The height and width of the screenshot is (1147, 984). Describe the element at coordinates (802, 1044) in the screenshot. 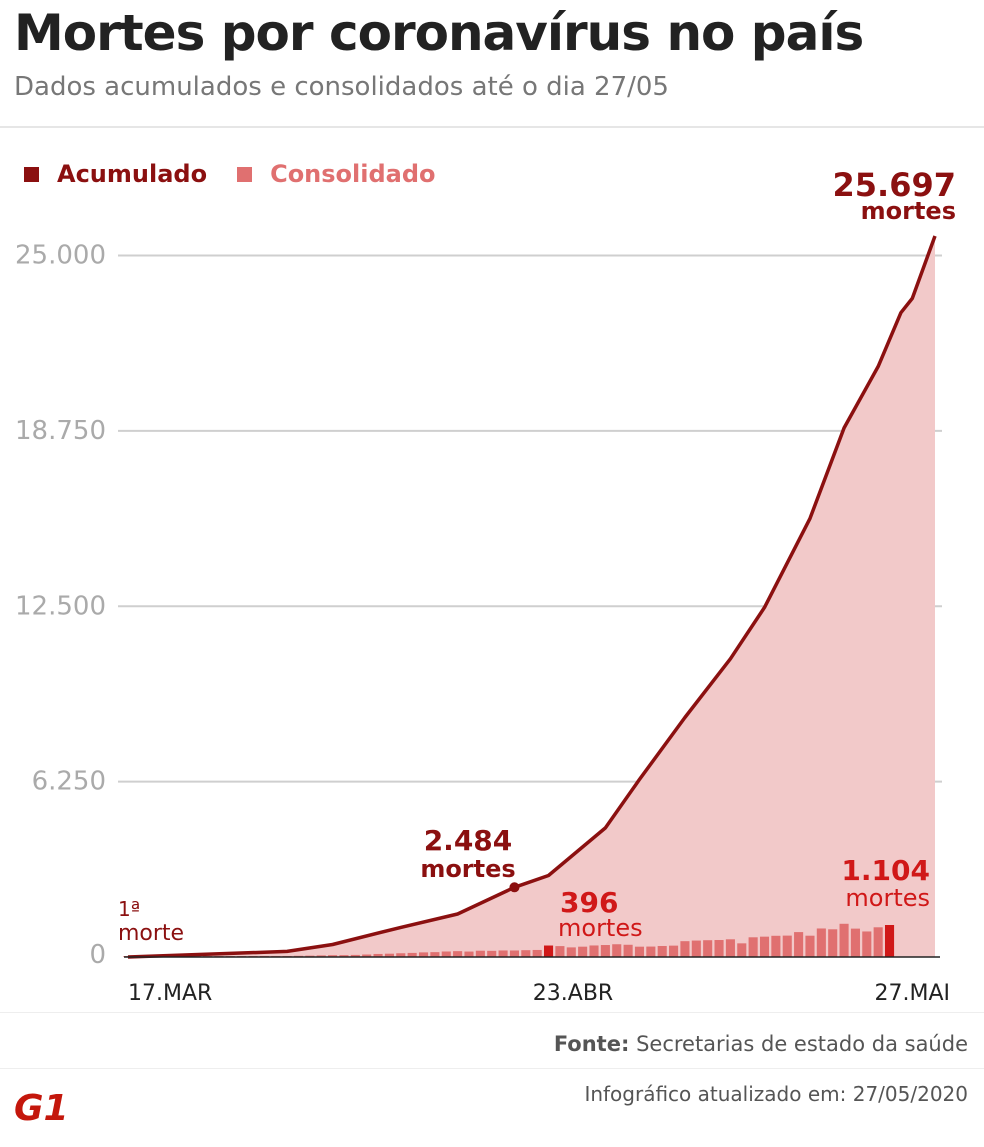

I see `source-text: Secretarias de estado da saúde` at that location.